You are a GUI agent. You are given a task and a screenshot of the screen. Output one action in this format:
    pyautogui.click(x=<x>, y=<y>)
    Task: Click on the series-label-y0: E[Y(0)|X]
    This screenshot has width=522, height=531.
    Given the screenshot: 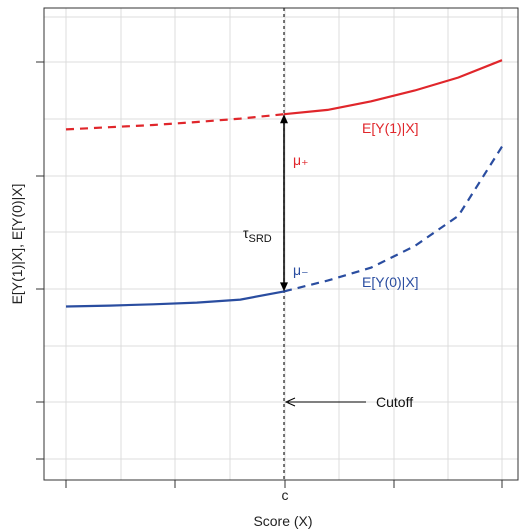 What is the action you would take?
    pyautogui.click(x=390, y=282)
    